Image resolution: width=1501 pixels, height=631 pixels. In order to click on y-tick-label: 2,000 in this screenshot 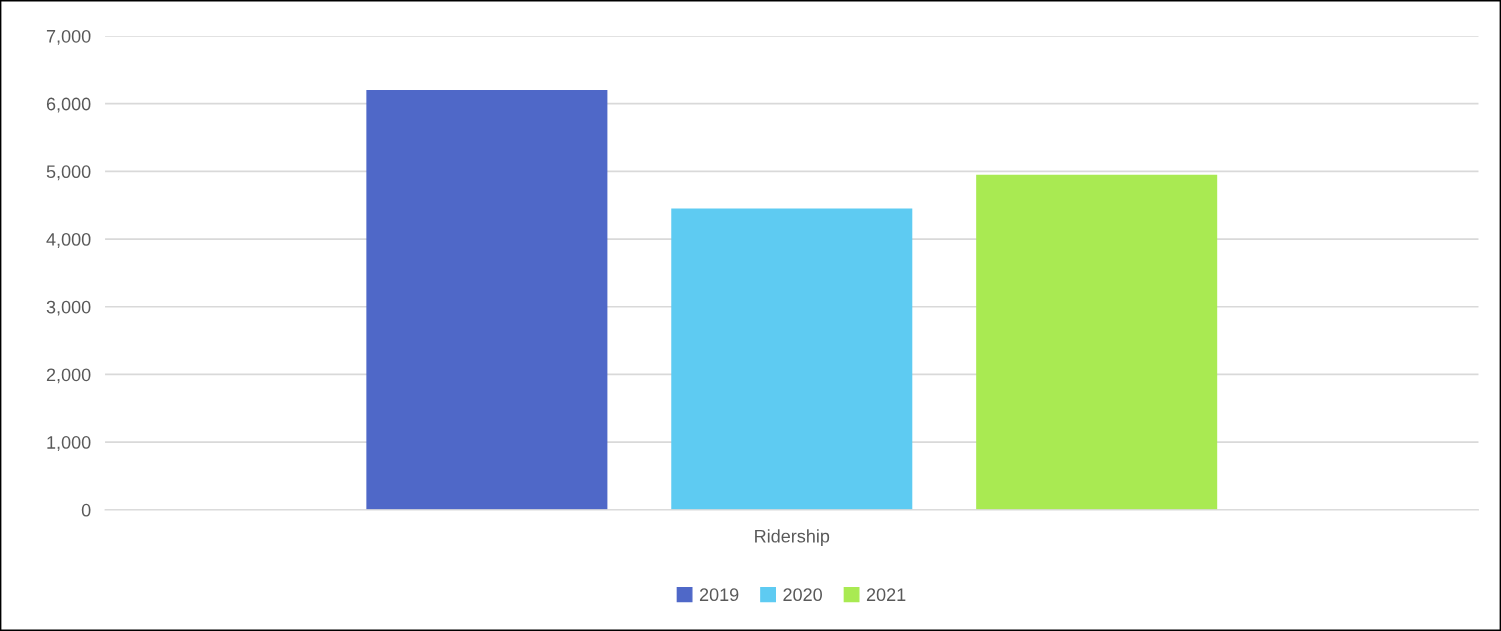, I will do `click(68, 376)`.